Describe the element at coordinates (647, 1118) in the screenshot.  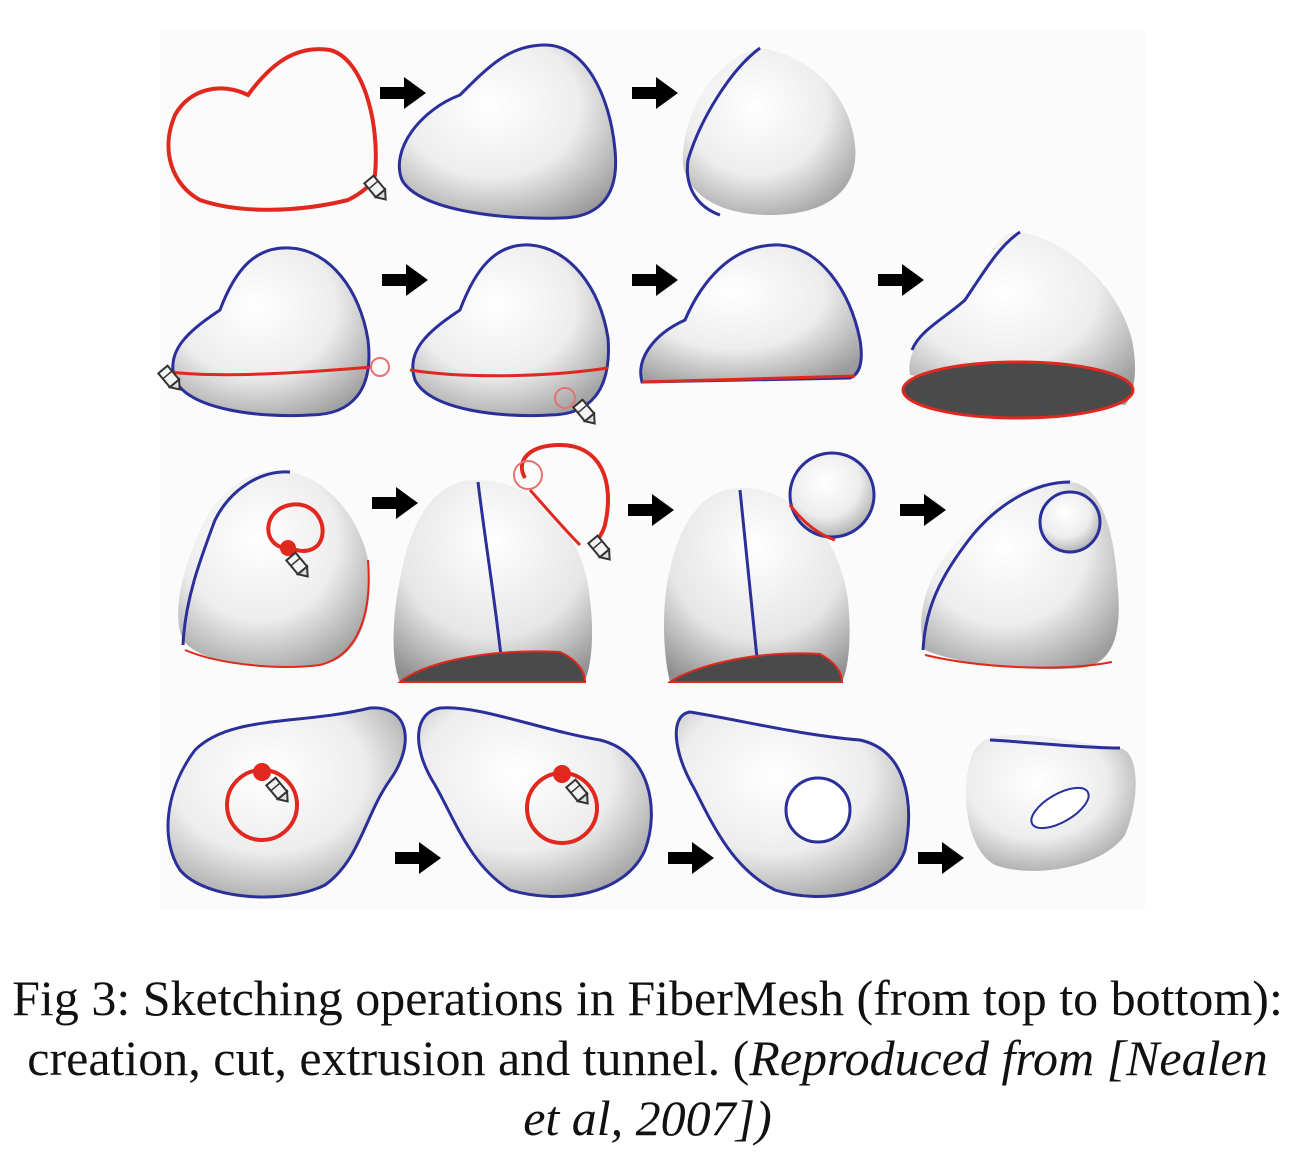
I see `caption-line-3: et al, 2007])` at that location.